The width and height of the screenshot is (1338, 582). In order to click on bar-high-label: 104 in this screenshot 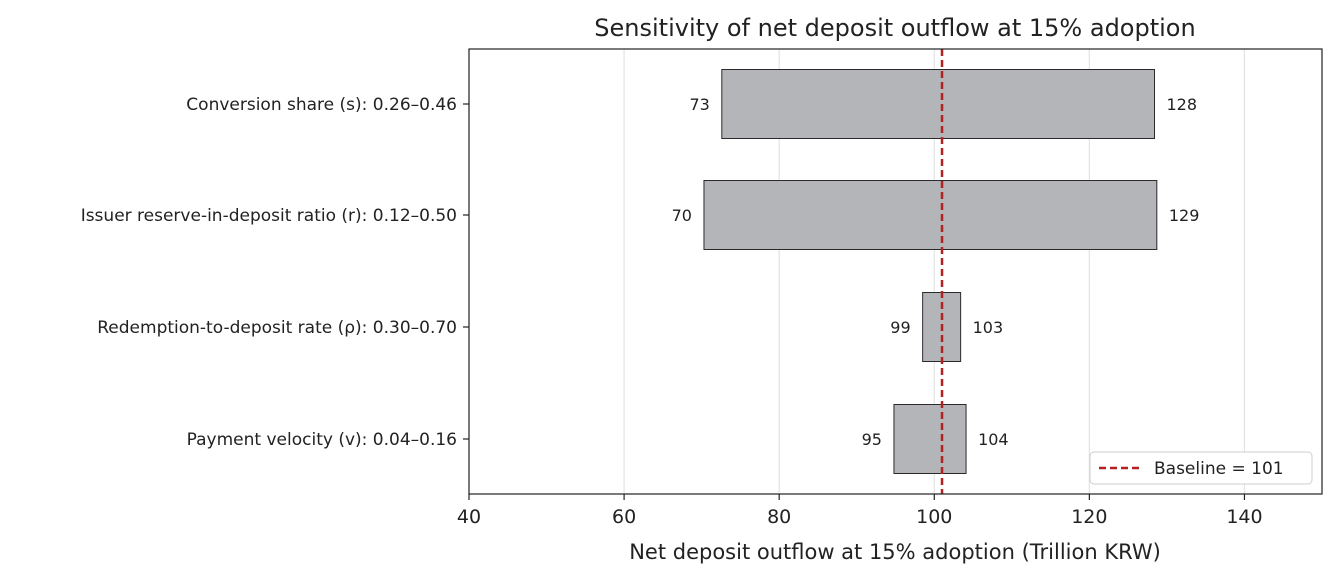, I will do `click(993, 439)`.